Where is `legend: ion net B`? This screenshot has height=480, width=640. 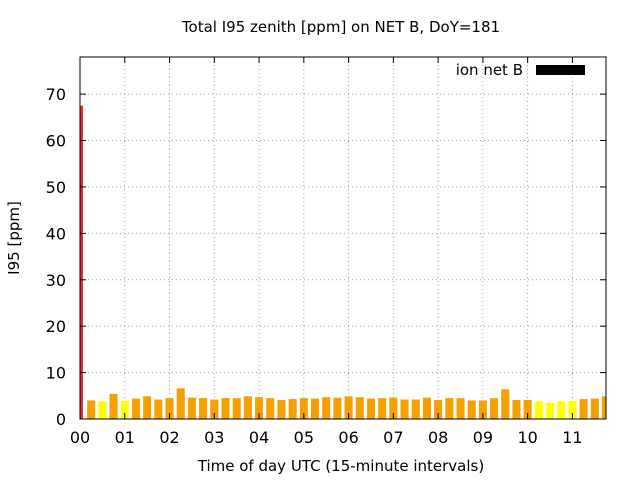
legend: ion net B is located at coordinates (520, 70).